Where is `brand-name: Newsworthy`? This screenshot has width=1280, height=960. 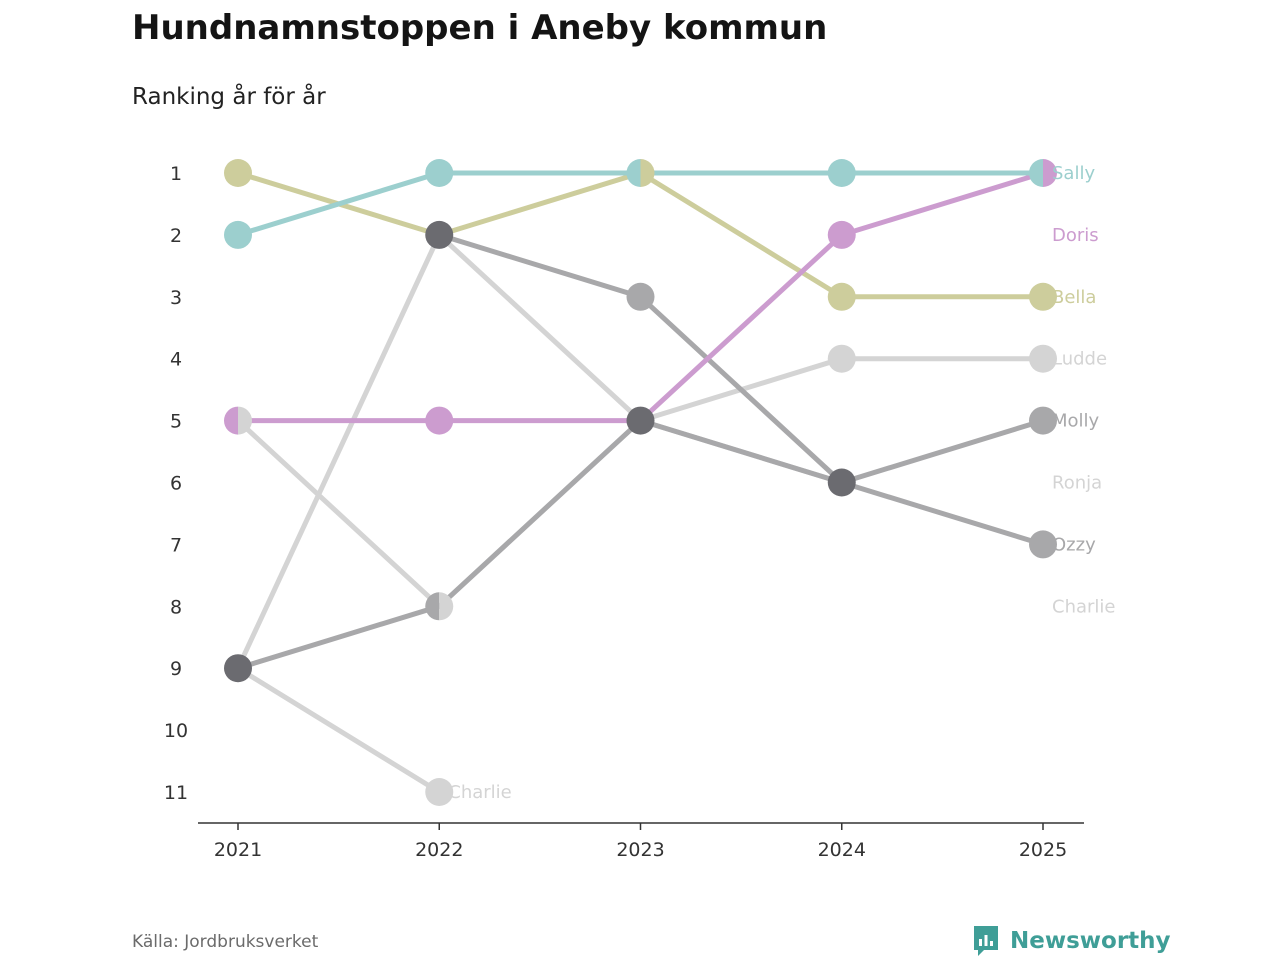
brand-name: Newsworthy is located at coordinates (1090, 941).